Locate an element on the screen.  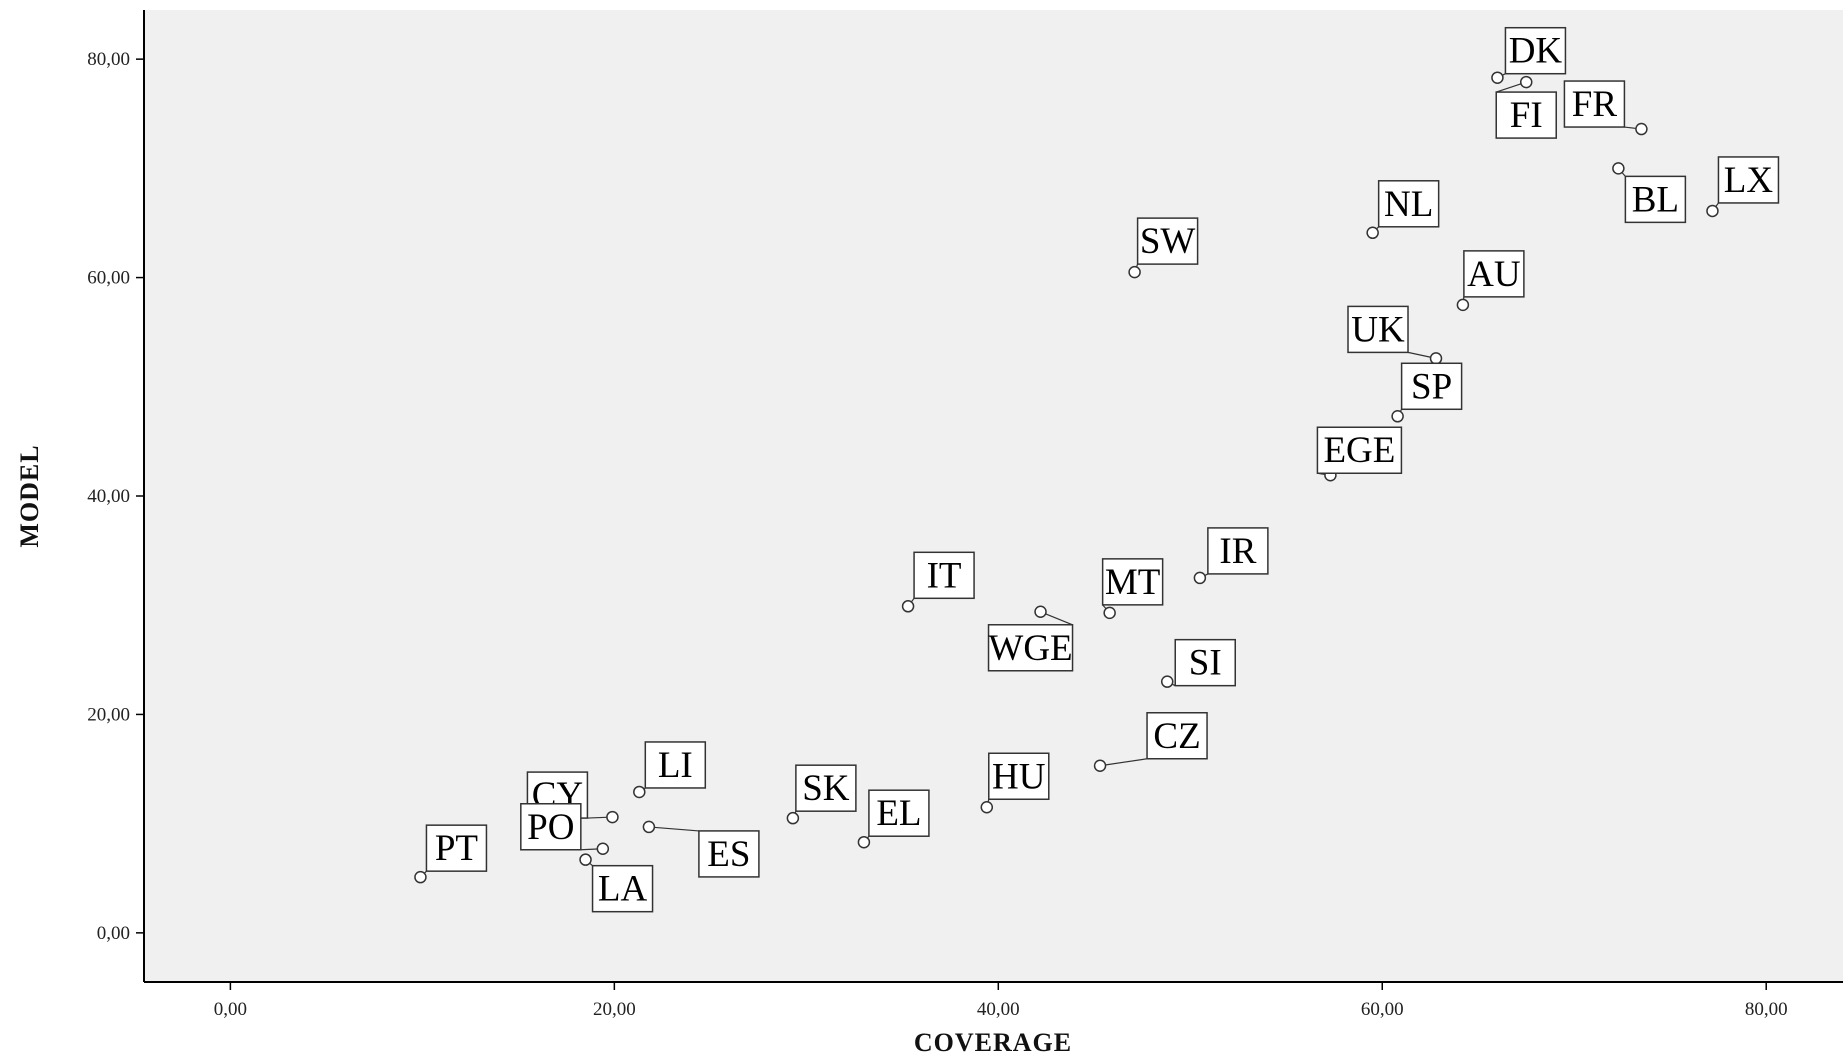
y-axis-ticks: 0,00 20,00 40,00 60,00 80,00 is located at coordinates (115, 496).